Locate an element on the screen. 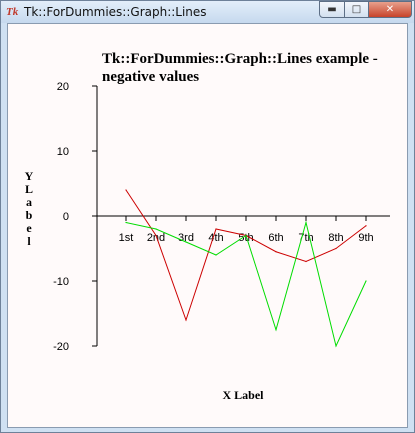  minimize-button: ▬ is located at coordinates (332, 9).